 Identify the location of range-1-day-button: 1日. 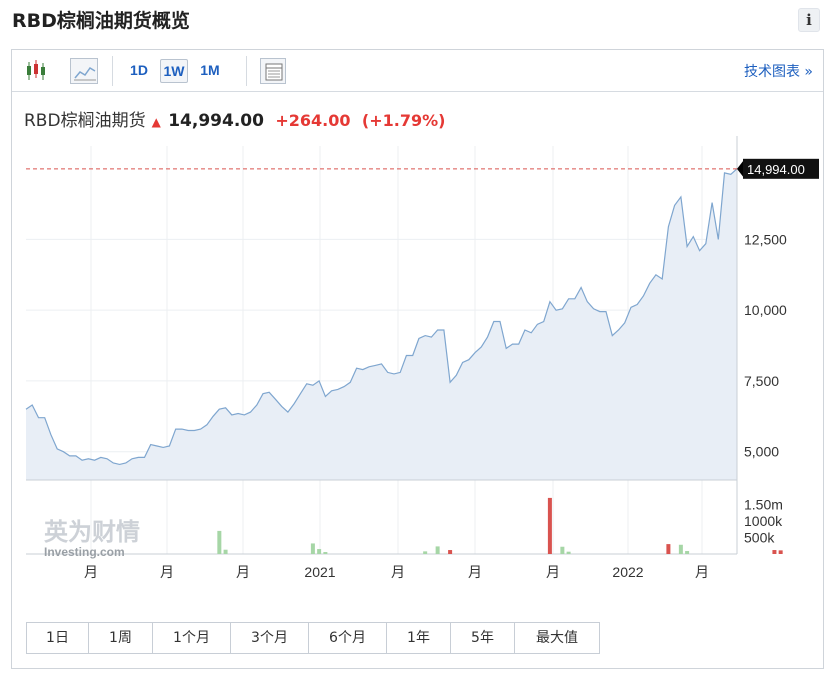
(58, 638).